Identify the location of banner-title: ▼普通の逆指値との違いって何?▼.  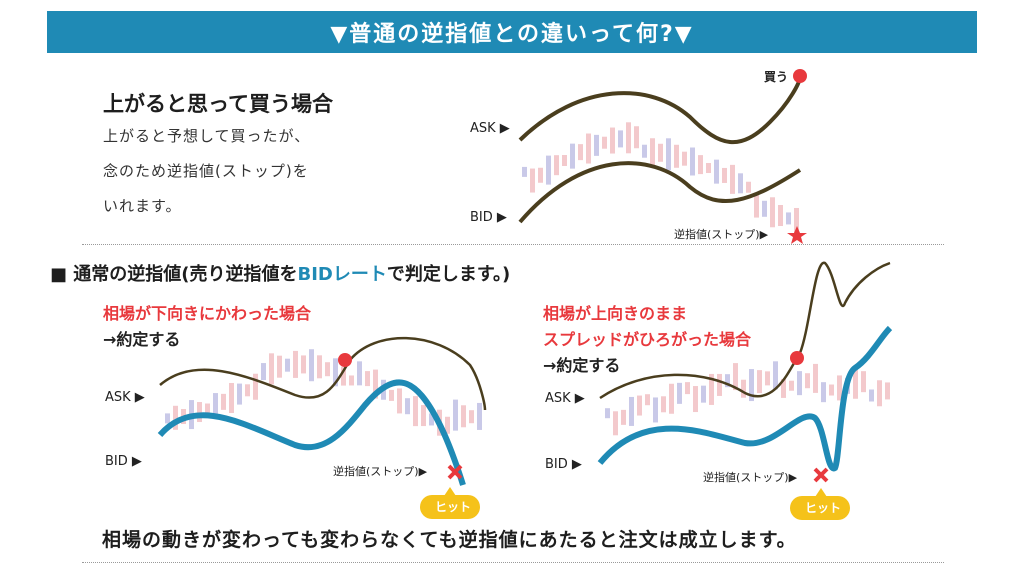
(512, 34).